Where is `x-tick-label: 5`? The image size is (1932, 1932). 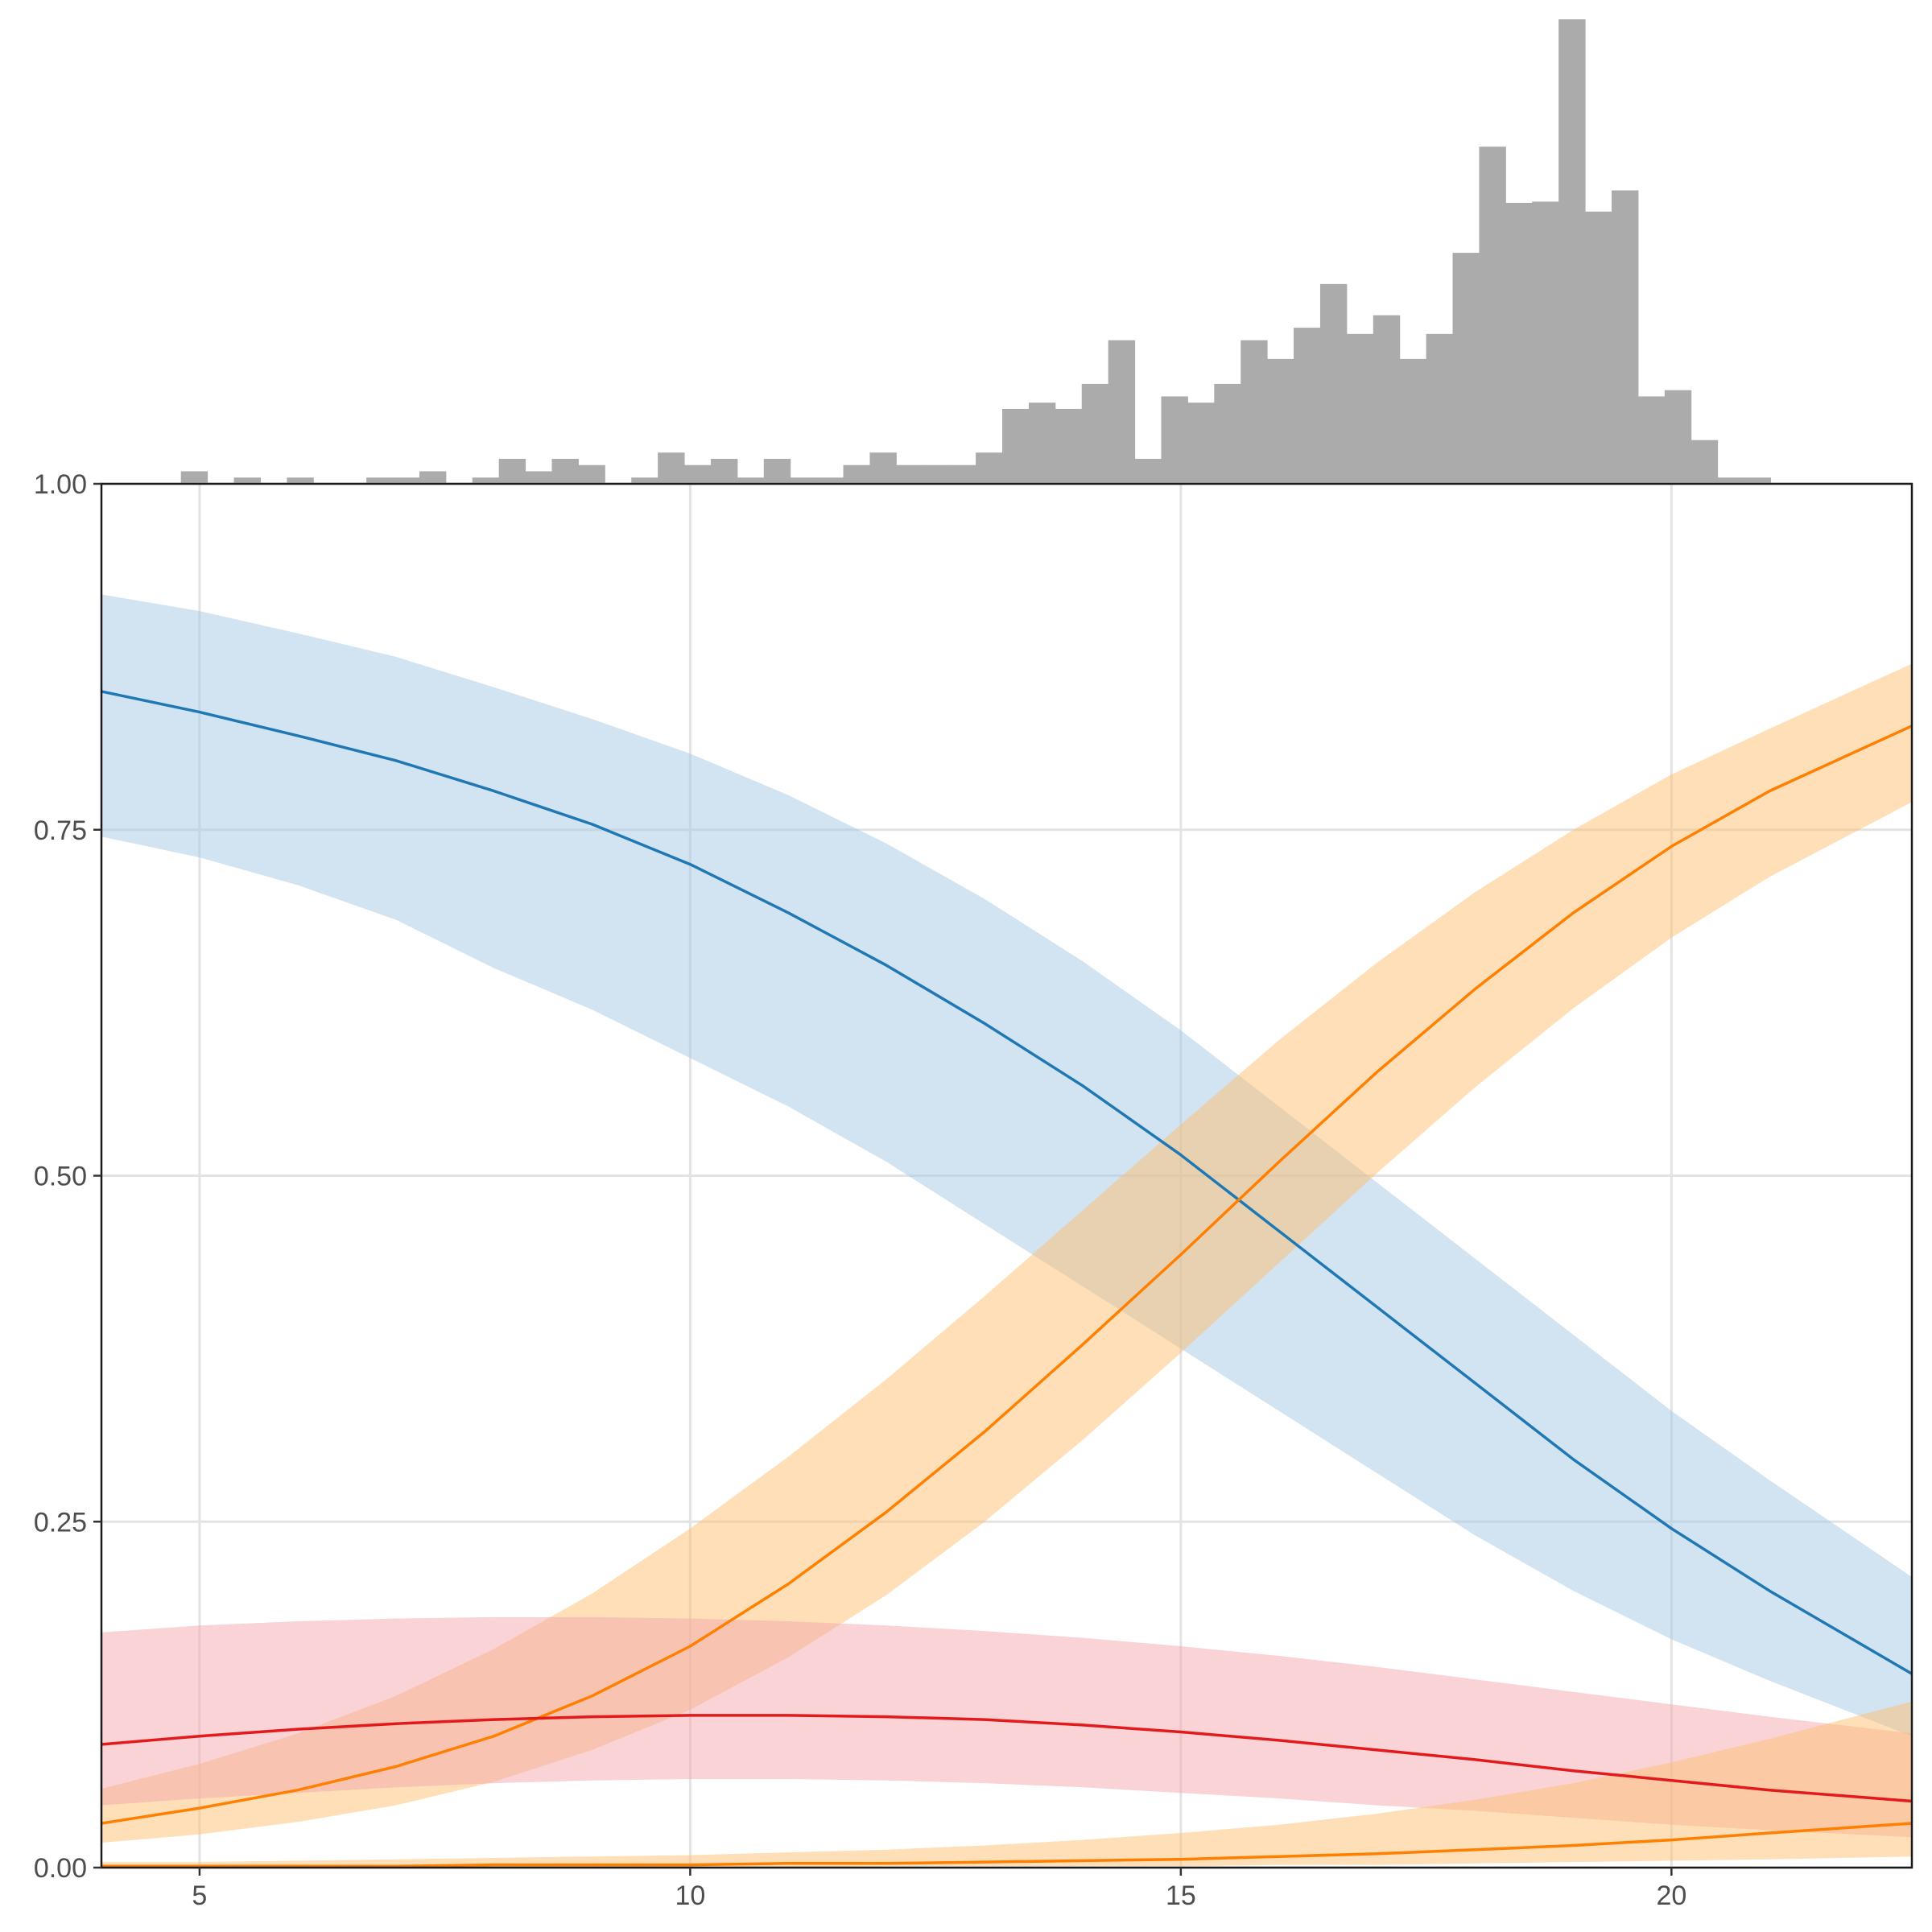
x-tick-label: 5 is located at coordinates (199, 1895).